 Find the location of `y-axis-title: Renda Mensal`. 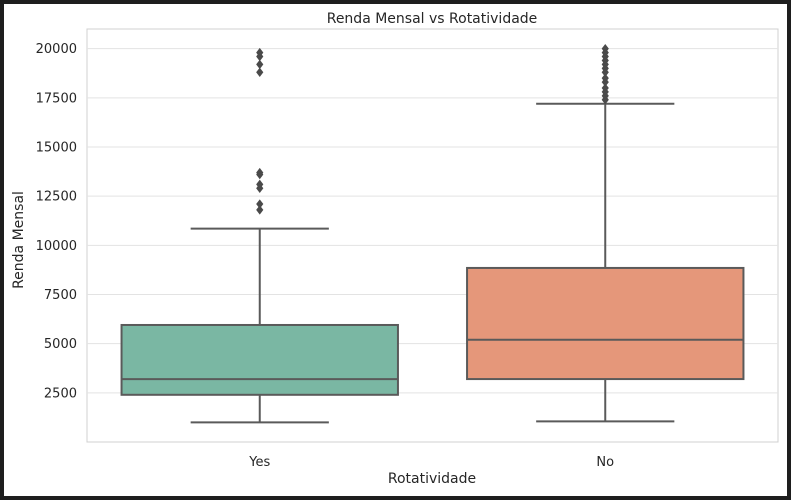

y-axis-title: Renda Mensal is located at coordinates (19, 240).